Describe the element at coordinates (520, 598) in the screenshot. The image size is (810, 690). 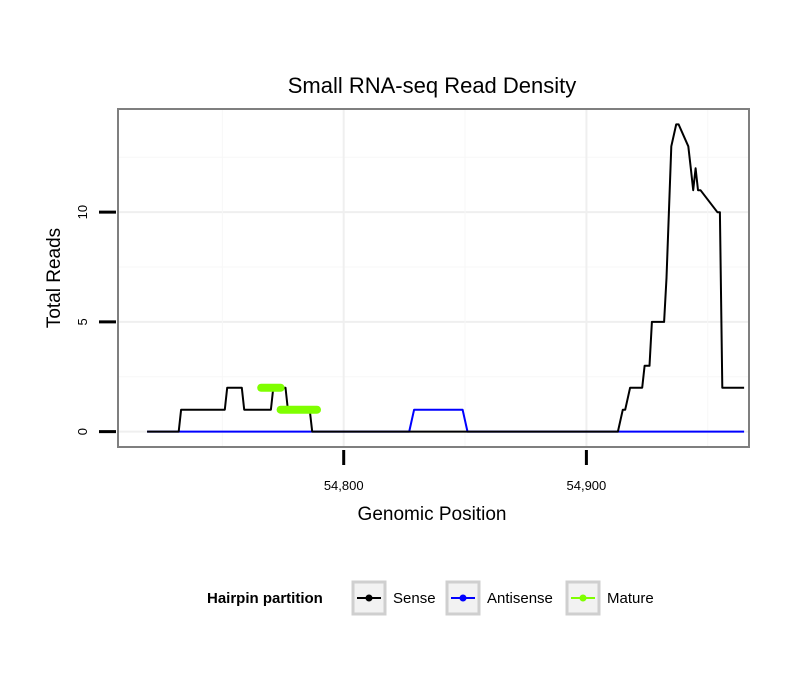
I see `legend-label-antisense: Antisense` at that location.